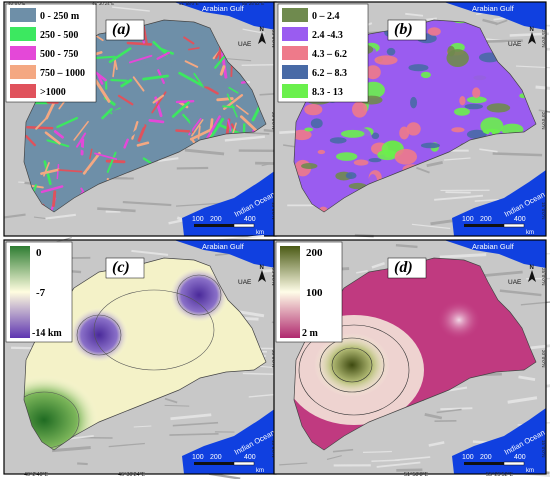  What do you see at coordinates (60, 16) in the screenshot?
I see `legend-label: 0 - 250 m` at bounding box center [60, 16].